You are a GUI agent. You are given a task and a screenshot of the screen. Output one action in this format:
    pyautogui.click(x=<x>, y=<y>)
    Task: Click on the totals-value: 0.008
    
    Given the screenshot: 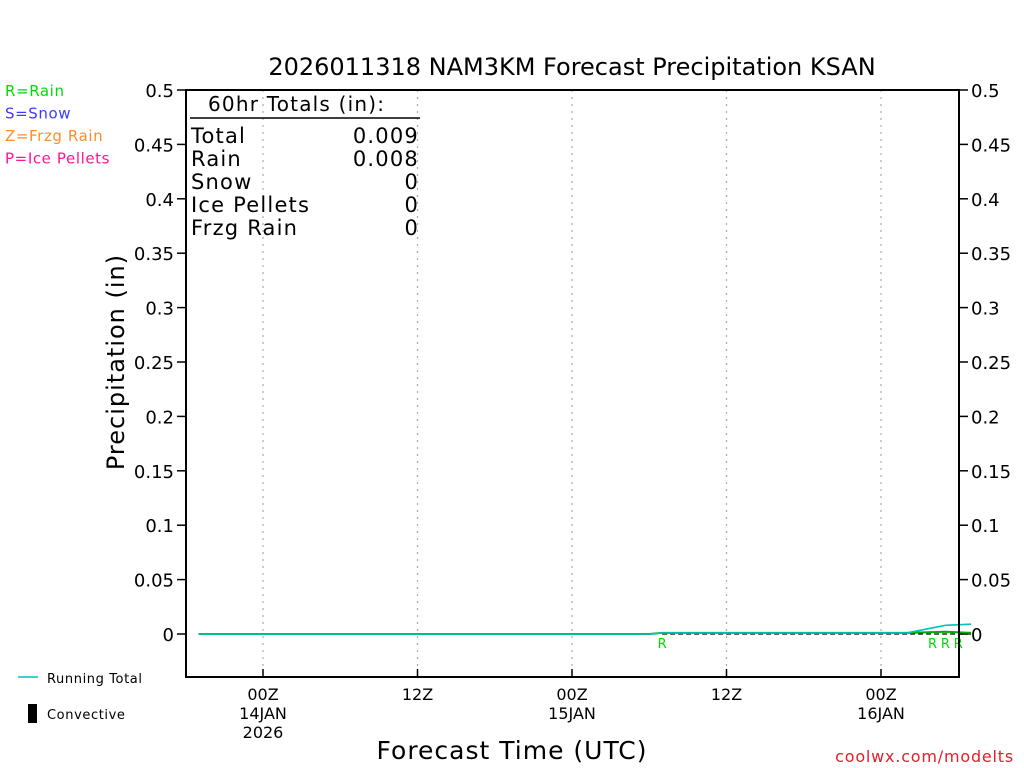 What is the action you would take?
    pyautogui.click(x=386, y=159)
    